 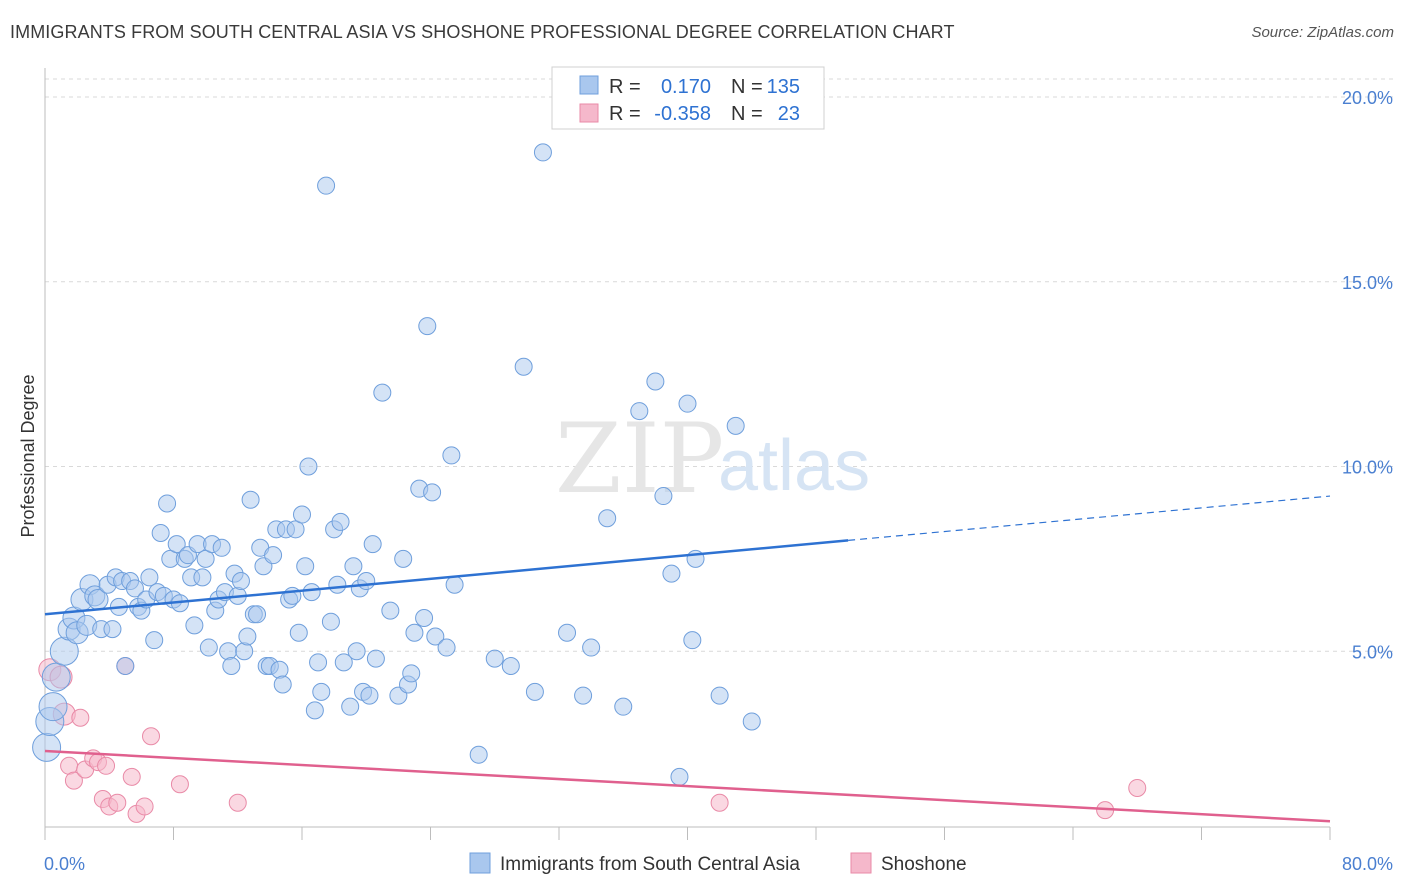 What do you see at coordinates (446, 577) in the screenshot?
I see `immigrants-trend-line` at bounding box center [446, 577].